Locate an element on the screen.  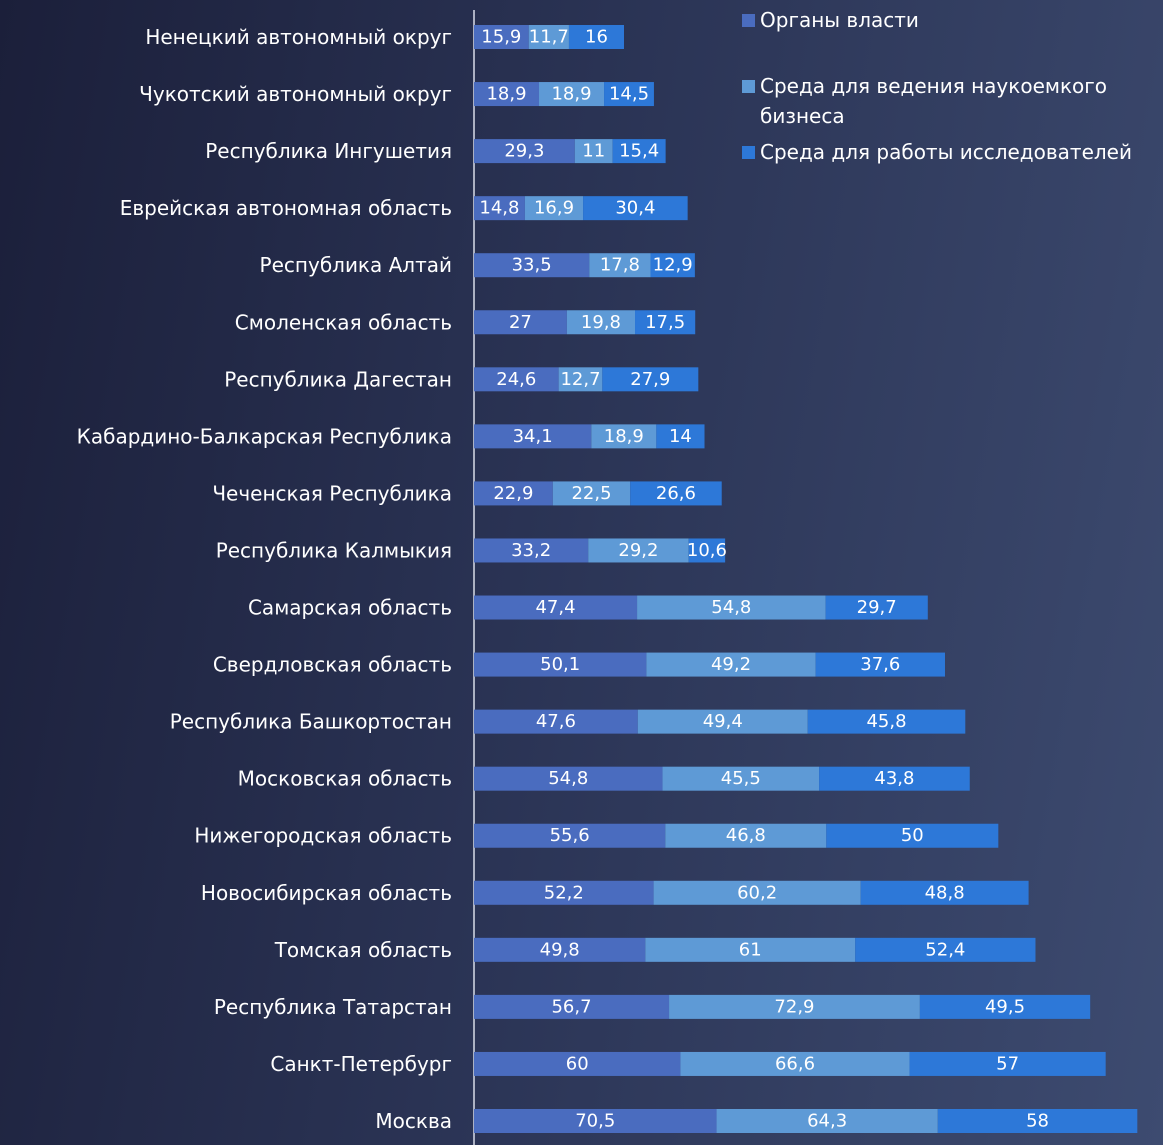
category-label: Еврейская автономная область is located at coordinates (286, 208).